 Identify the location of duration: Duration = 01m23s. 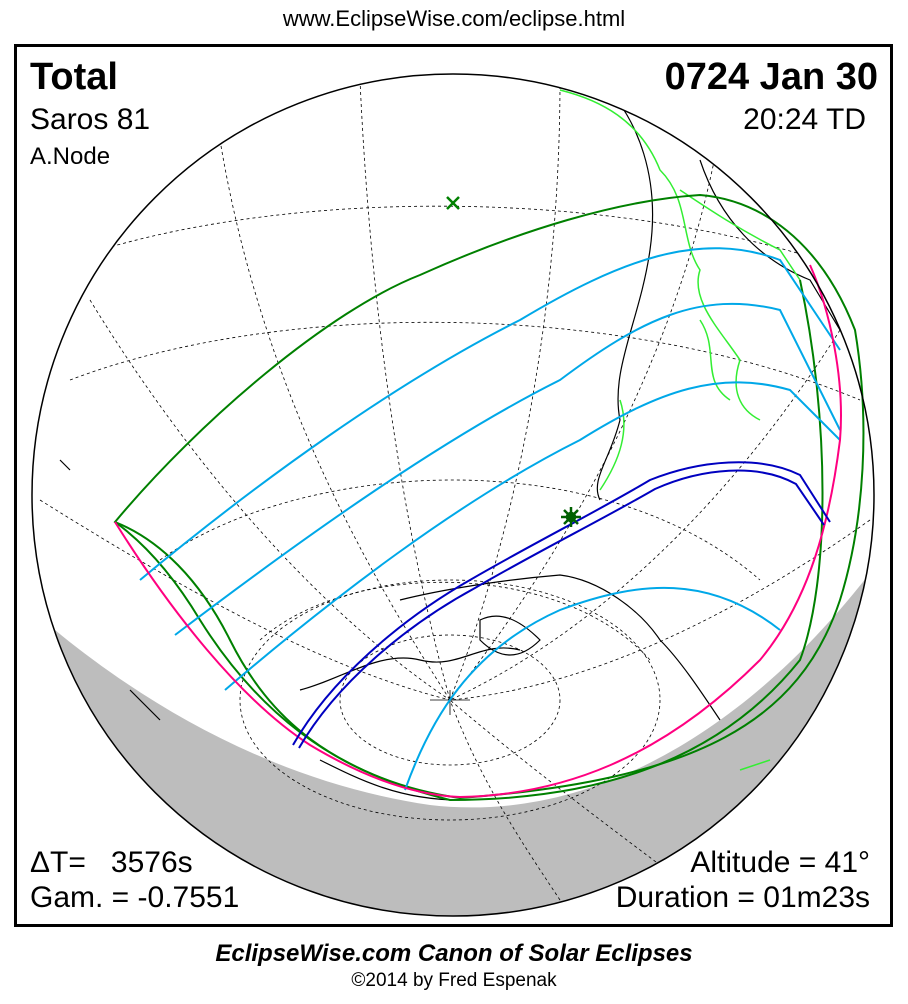
(742, 897).